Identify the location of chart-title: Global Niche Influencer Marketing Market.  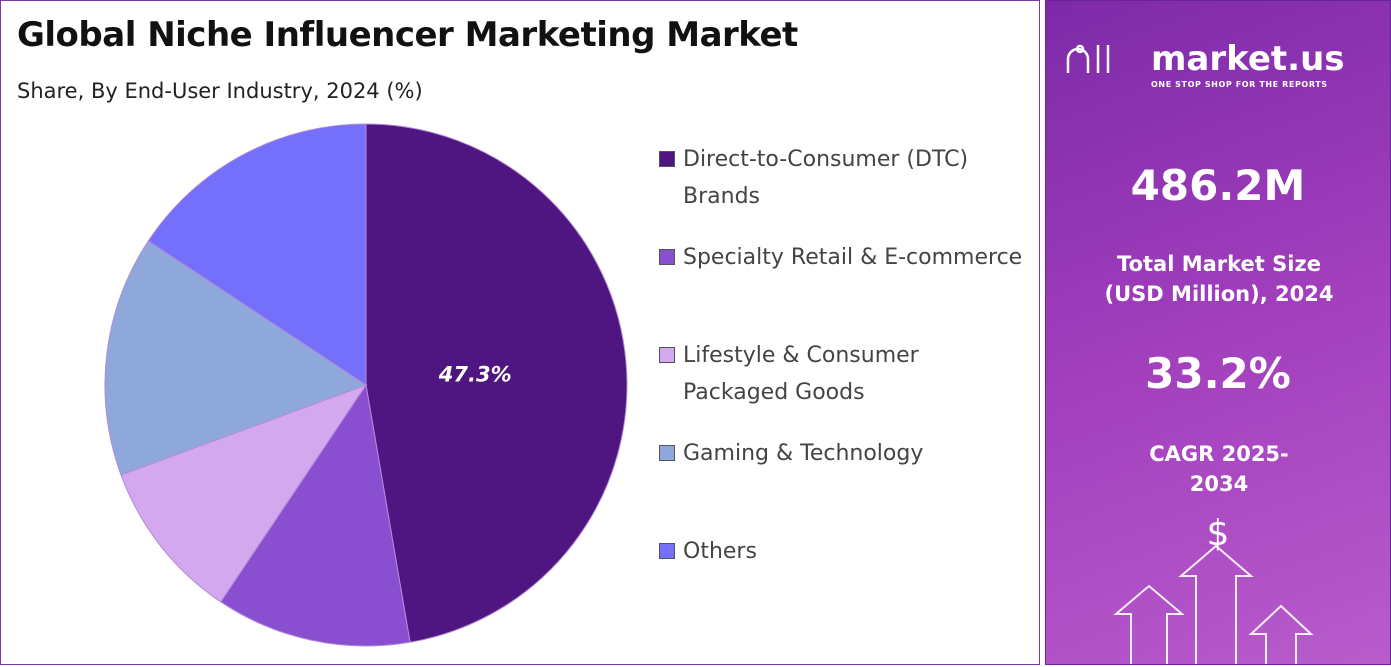
(407, 35).